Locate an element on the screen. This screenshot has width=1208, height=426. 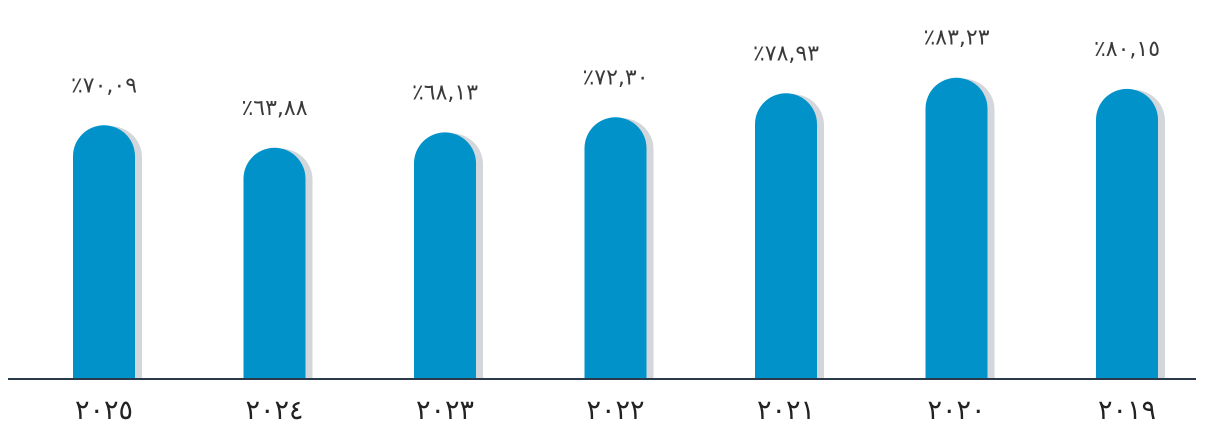
x-tick-label: ٢٠٢٤ is located at coordinates (274, 410).